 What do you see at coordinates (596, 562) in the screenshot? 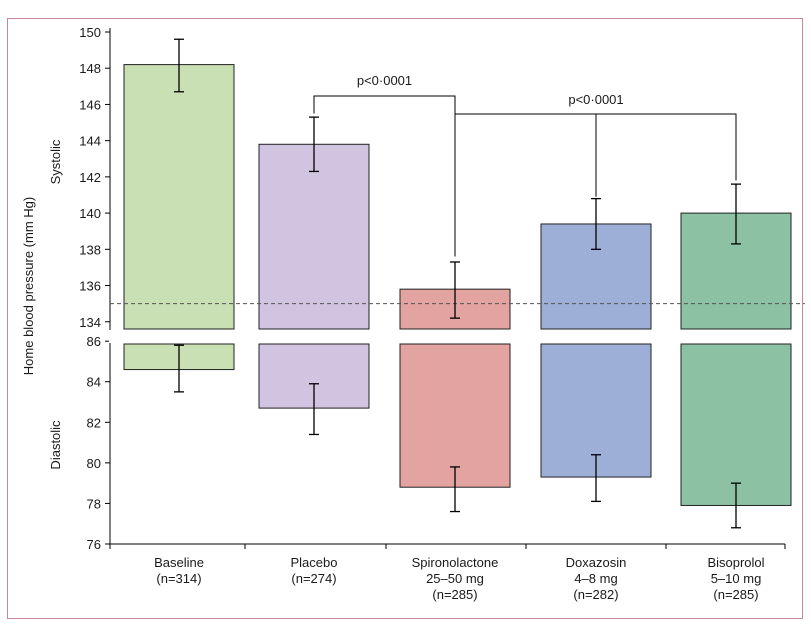
I see `x-tick-label: Doxazosin` at bounding box center [596, 562].